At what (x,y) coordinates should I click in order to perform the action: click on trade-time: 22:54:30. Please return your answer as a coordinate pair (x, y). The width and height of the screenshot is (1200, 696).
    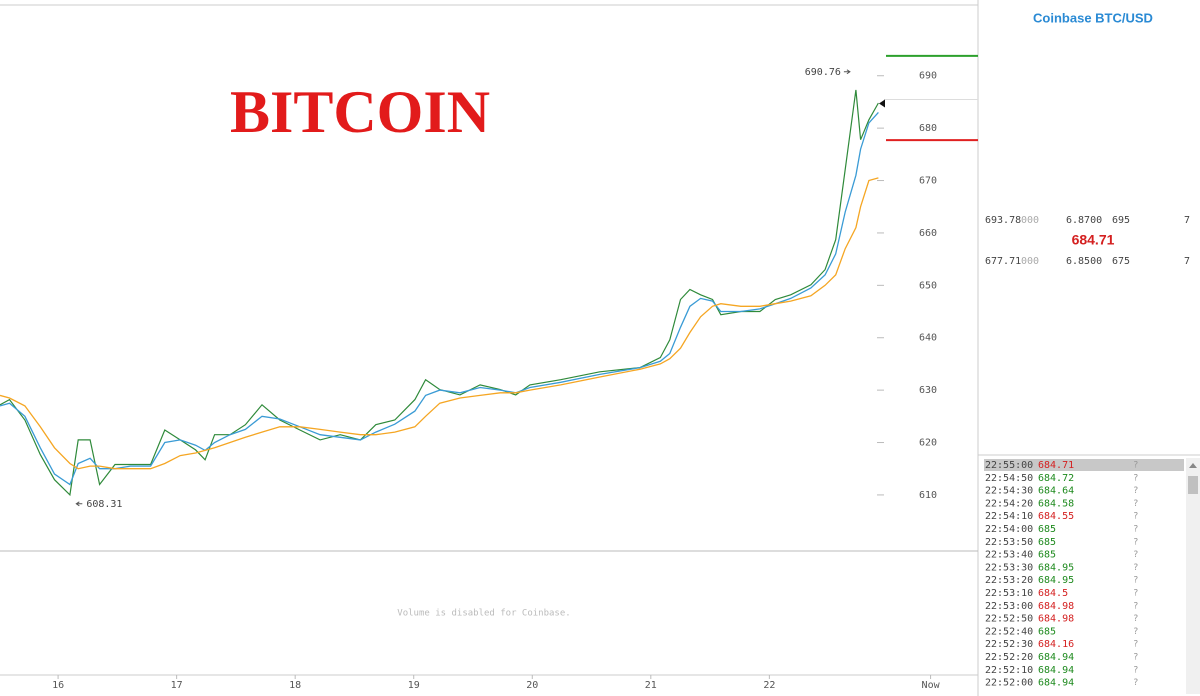
    Looking at the image, I should click on (1009, 491).